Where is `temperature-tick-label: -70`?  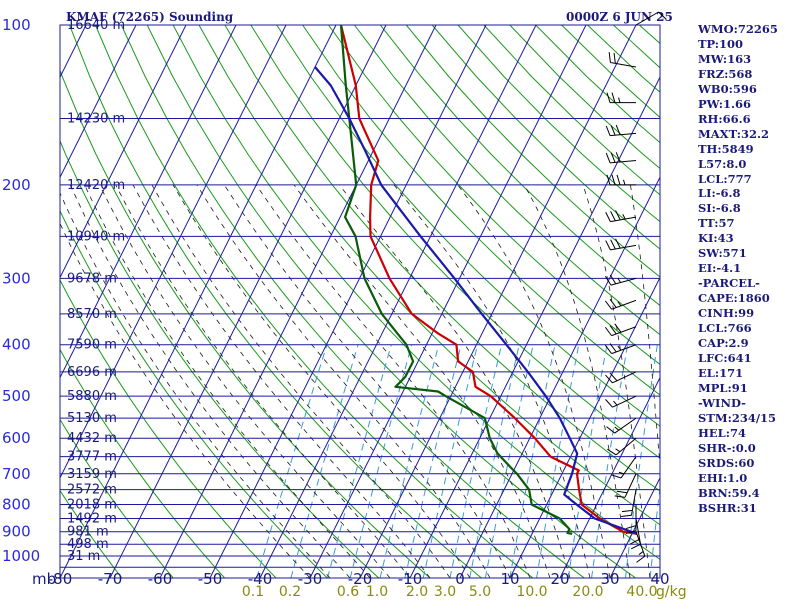
temperature-tick-label: -70 is located at coordinates (110, 579).